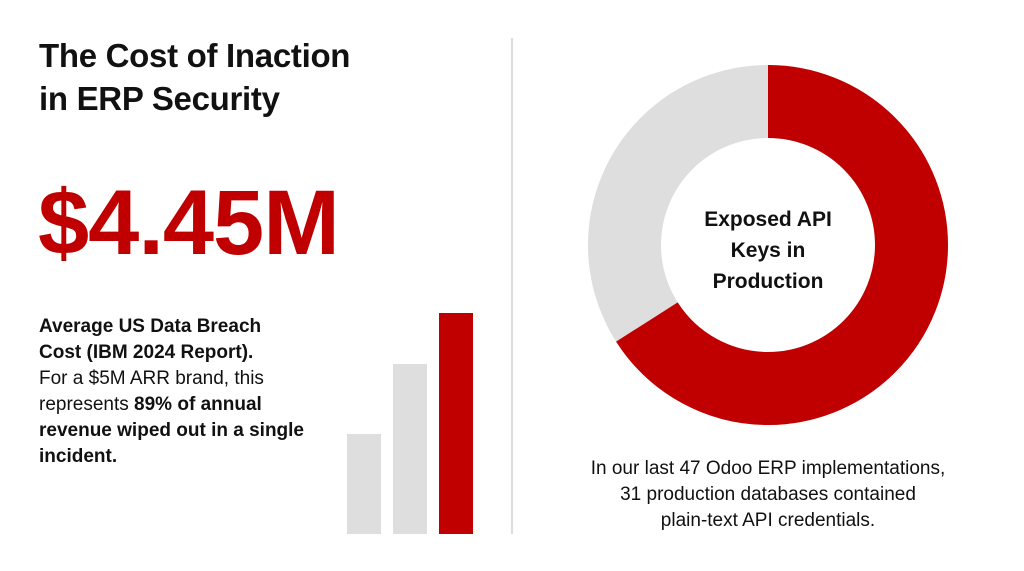  What do you see at coordinates (768, 219) in the screenshot?
I see `donut-label-line-1: Exposed API` at bounding box center [768, 219].